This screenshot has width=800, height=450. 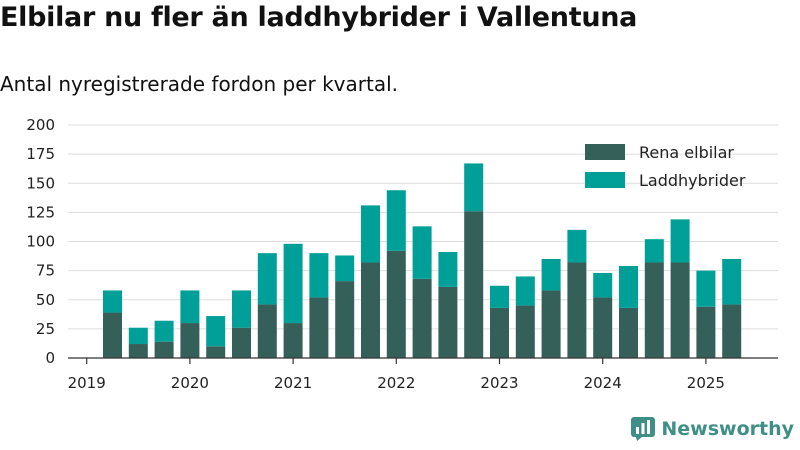 What do you see at coordinates (499, 383) in the screenshot?
I see `x-tick-label: 2023` at bounding box center [499, 383].